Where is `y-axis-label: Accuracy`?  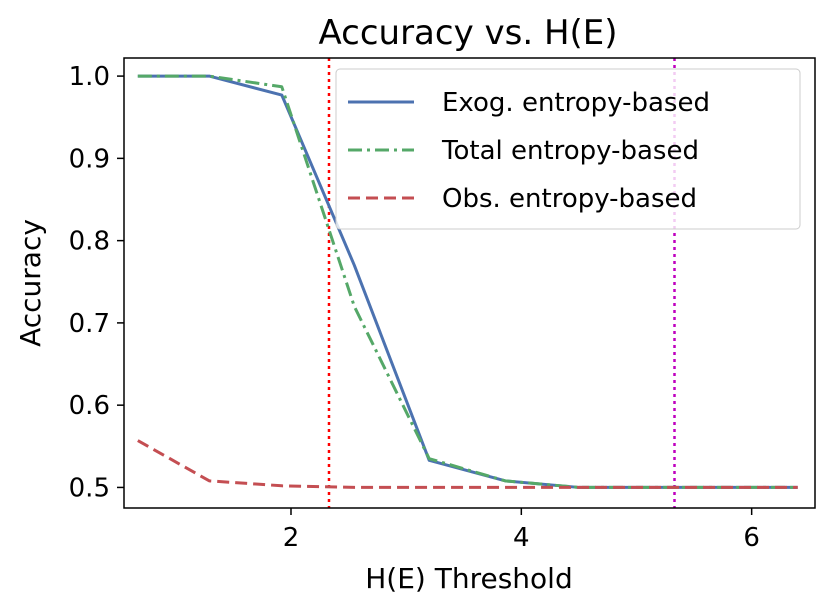 y-axis-label: Accuracy is located at coordinates (30, 283).